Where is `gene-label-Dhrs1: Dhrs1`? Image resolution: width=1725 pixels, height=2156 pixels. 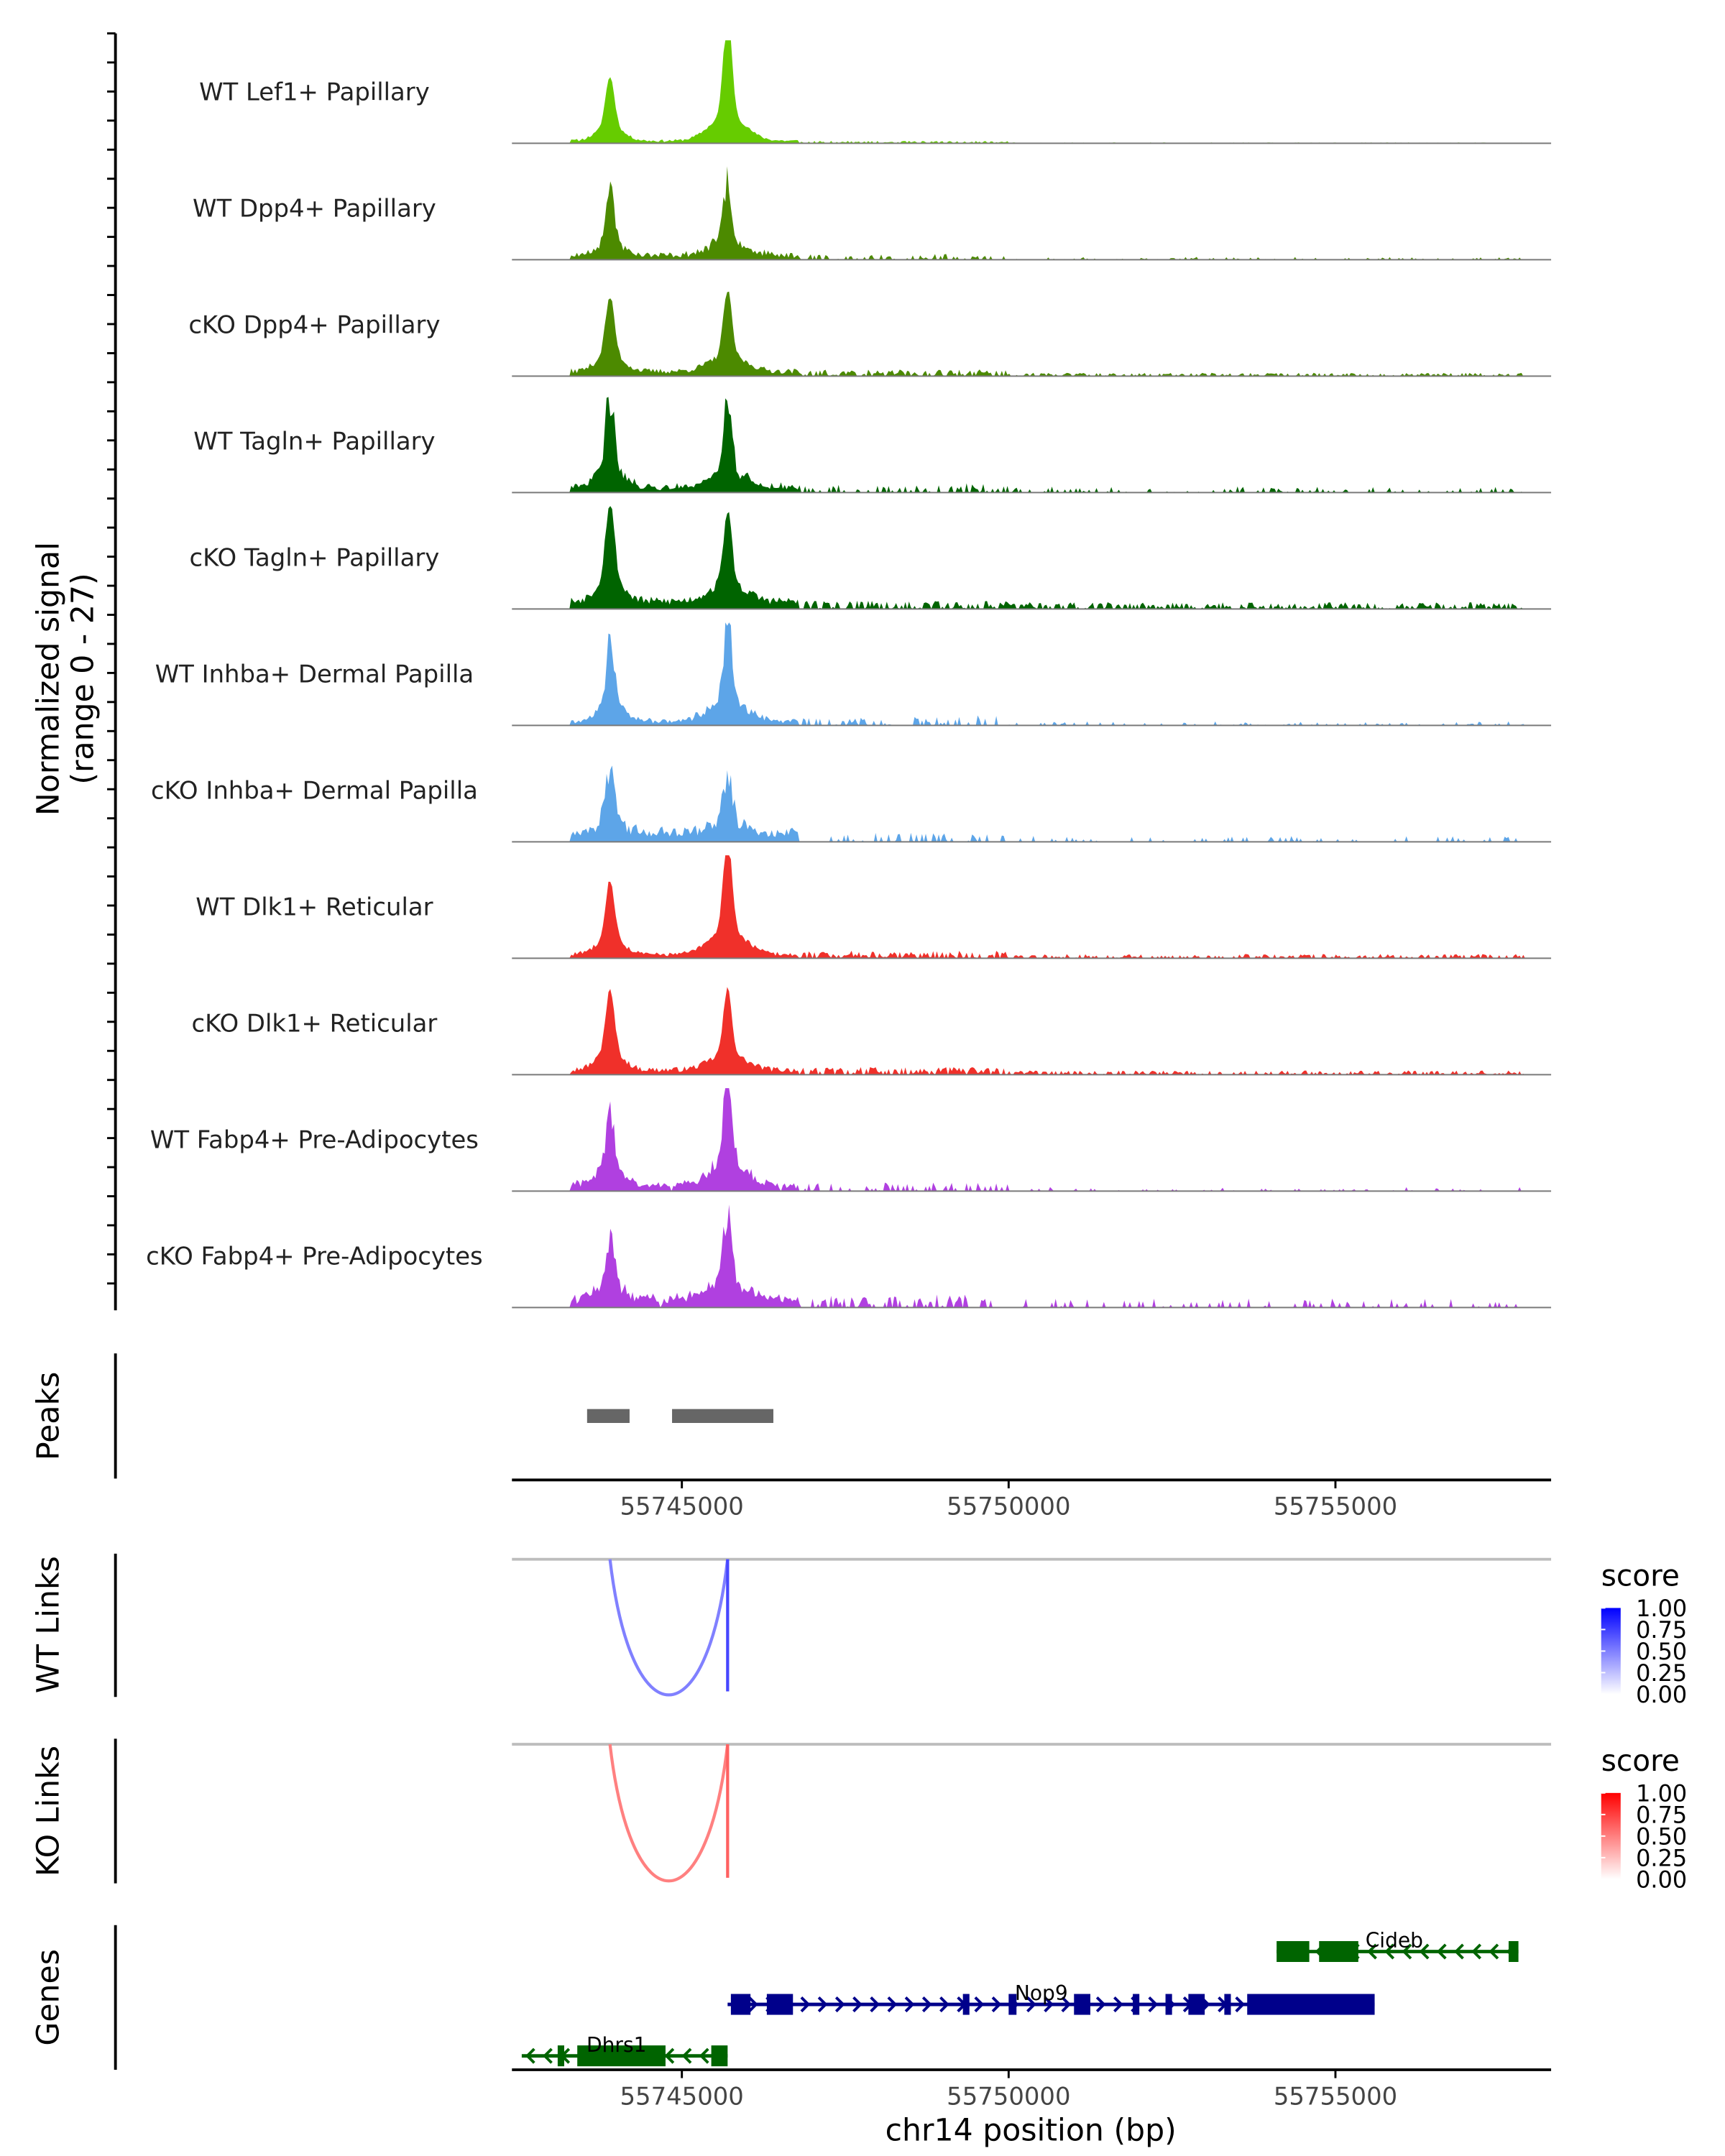
gene-label-Dhrs1: Dhrs1 is located at coordinates (616, 2045).